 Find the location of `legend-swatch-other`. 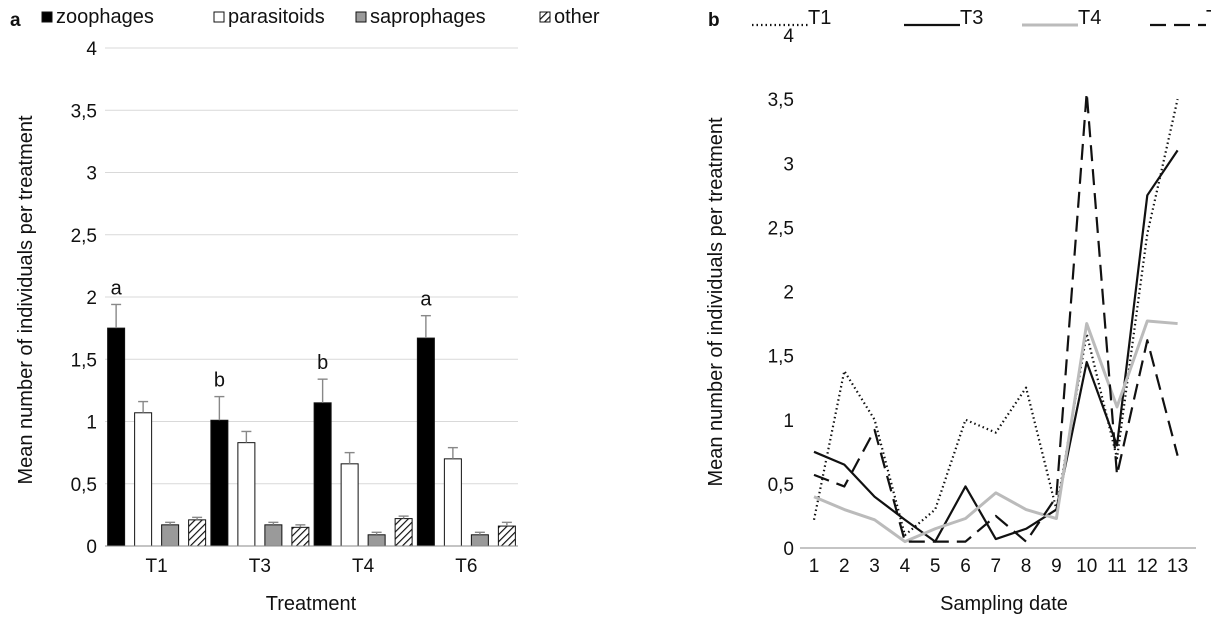

legend-swatch-other is located at coordinates (545, 17).